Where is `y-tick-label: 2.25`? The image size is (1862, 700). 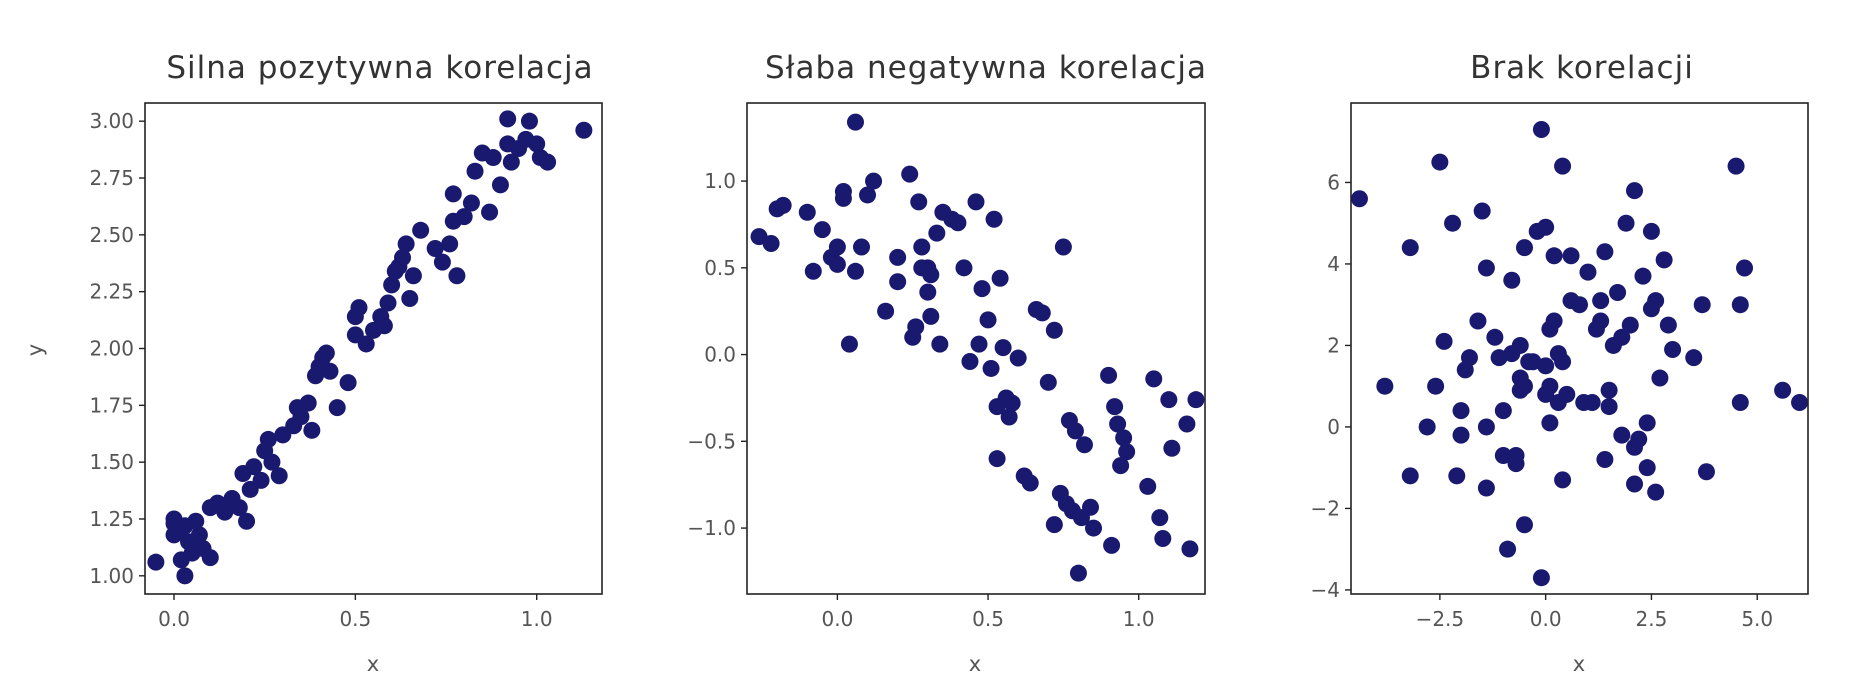 y-tick-label: 2.25 is located at coordinates (111, 292).